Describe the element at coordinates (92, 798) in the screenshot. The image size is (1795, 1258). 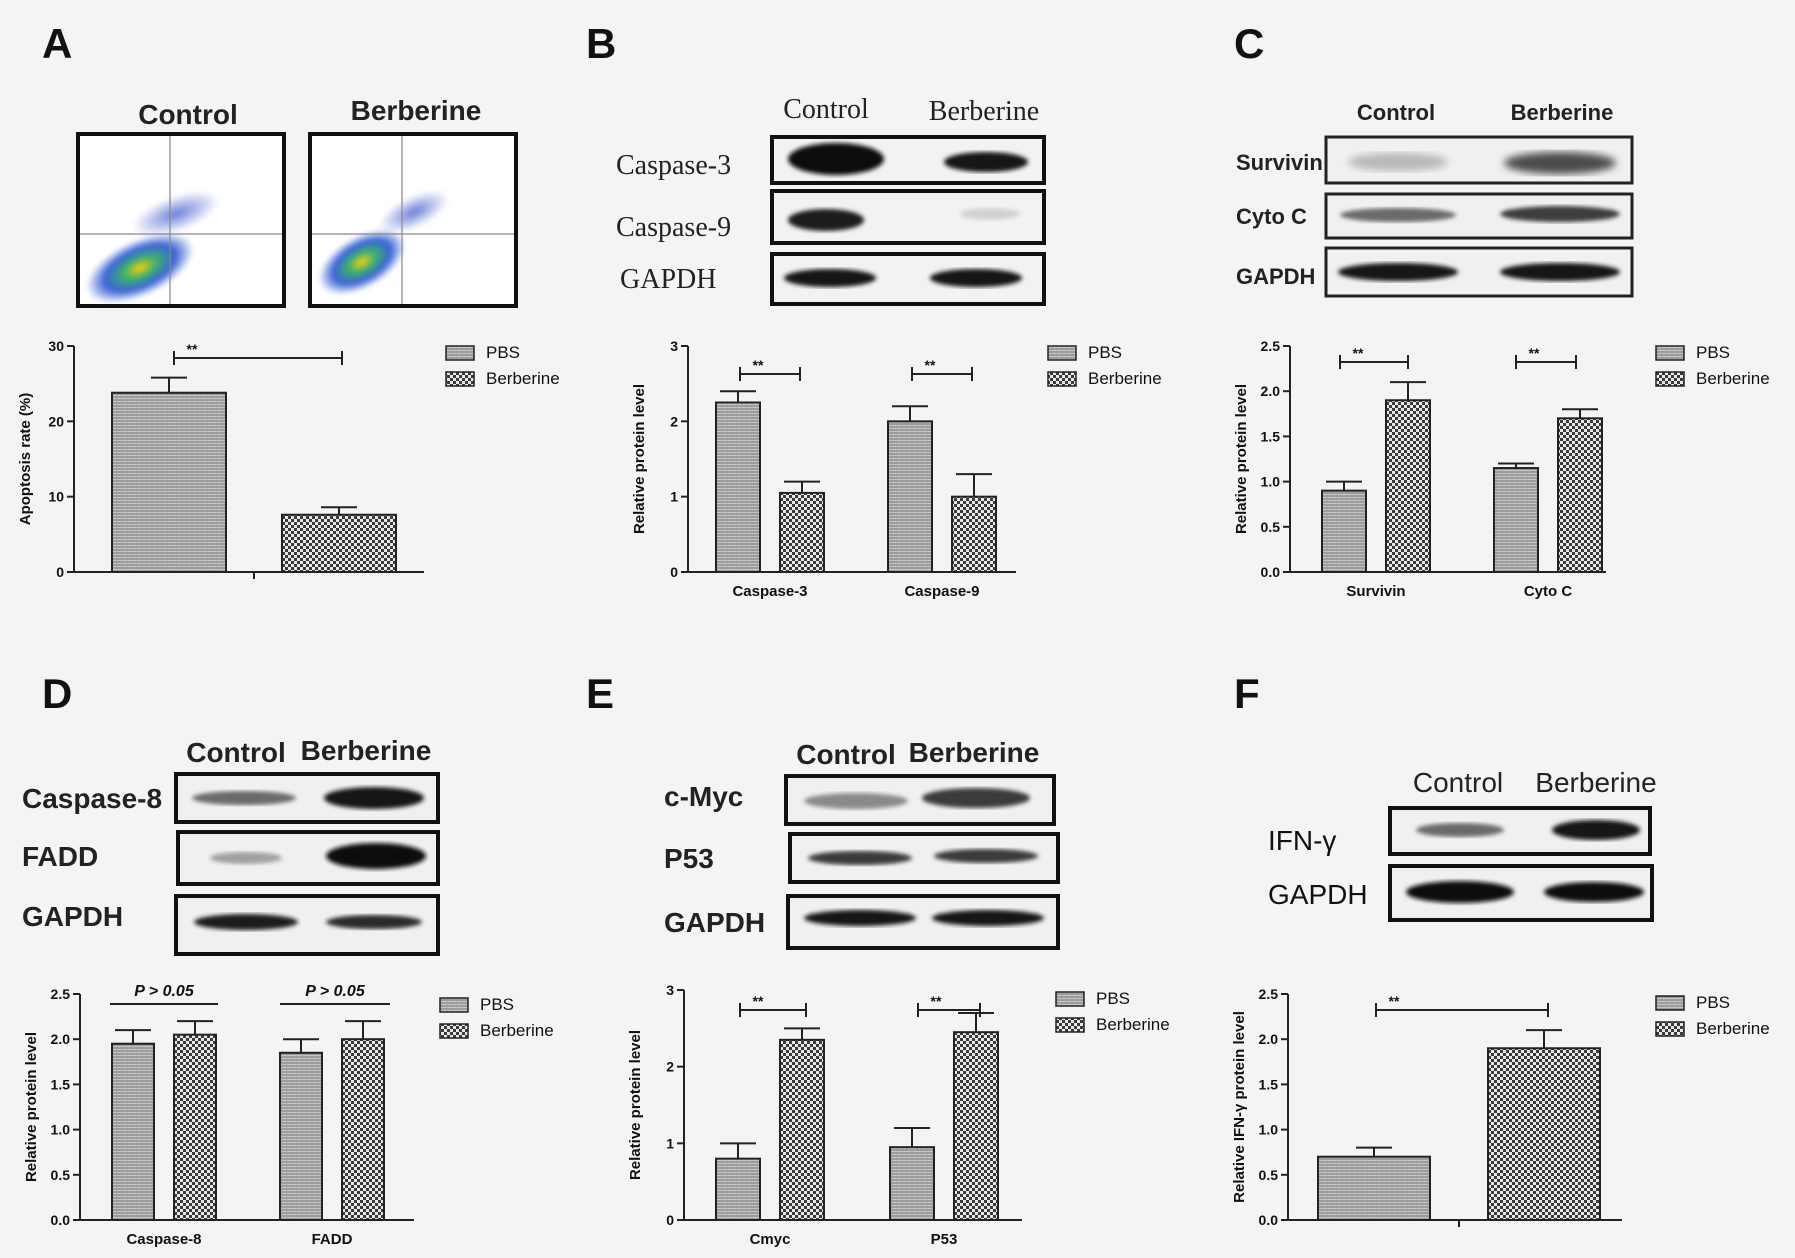
I see `blot-d-row-1: Caspase-8` at that location.